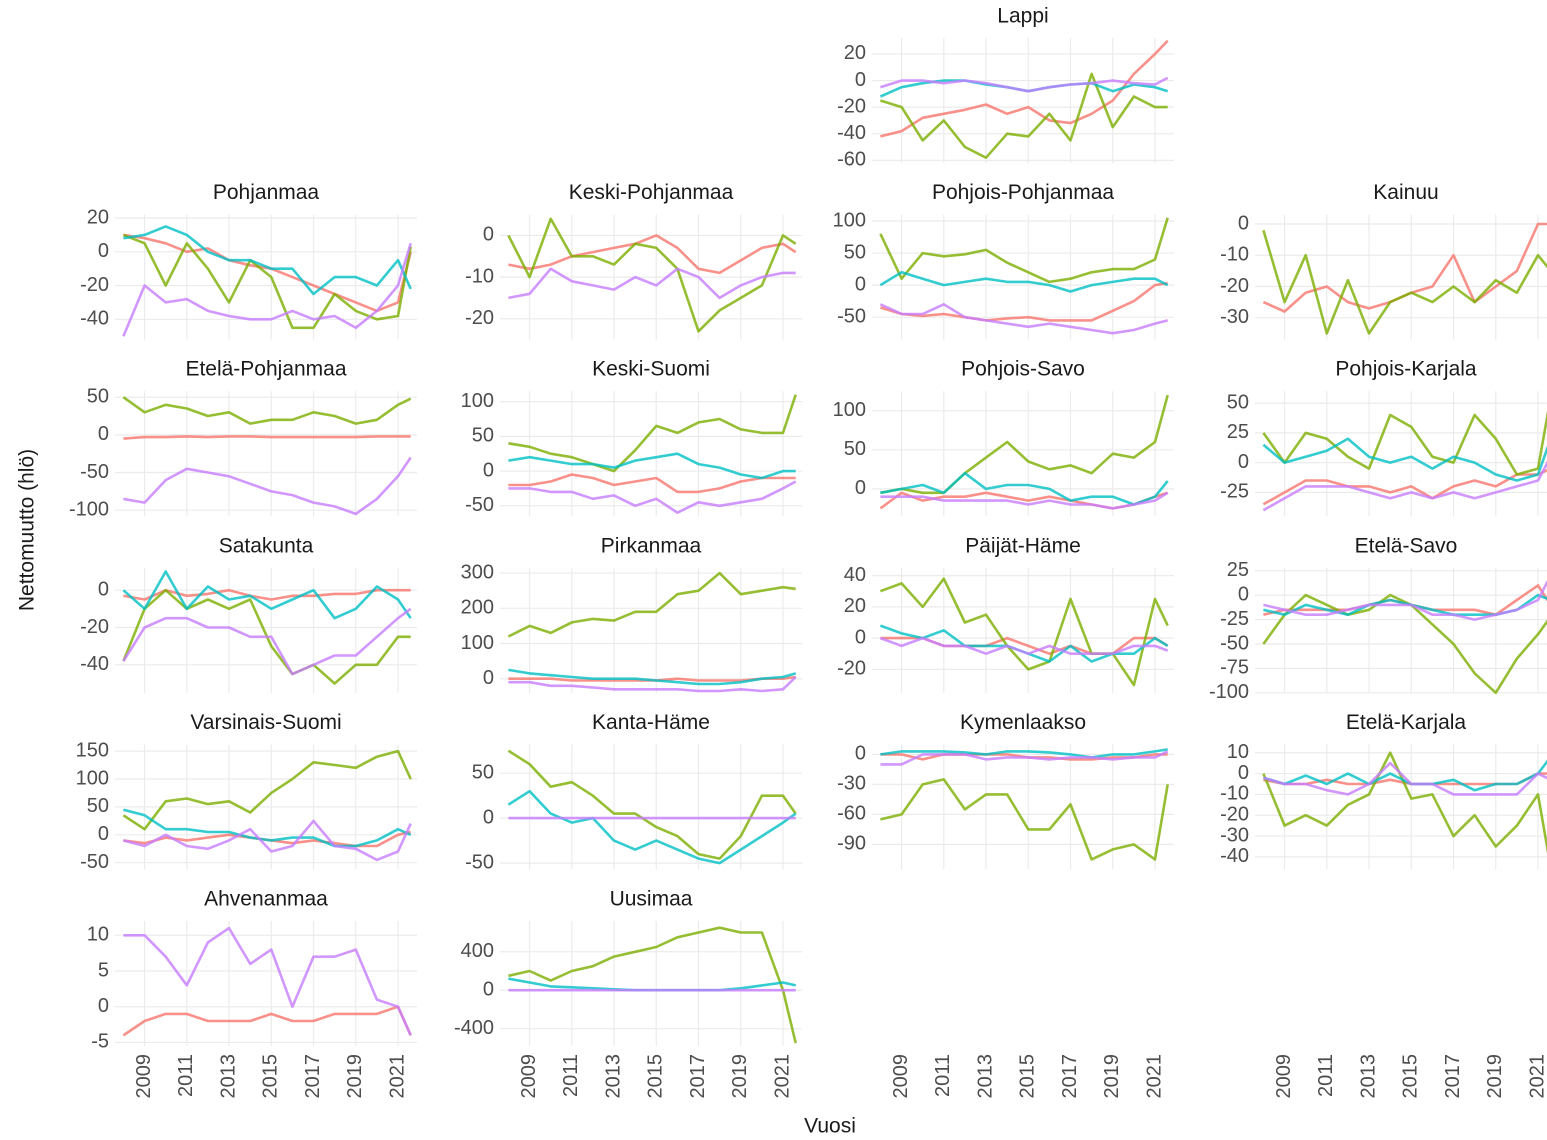 The height and width of the screenshot is (1140, 1547). What do you see at coordinates (477, 951) in the screenshot?
I see `y-tick-label: 400` at bounding box center [477, 951].